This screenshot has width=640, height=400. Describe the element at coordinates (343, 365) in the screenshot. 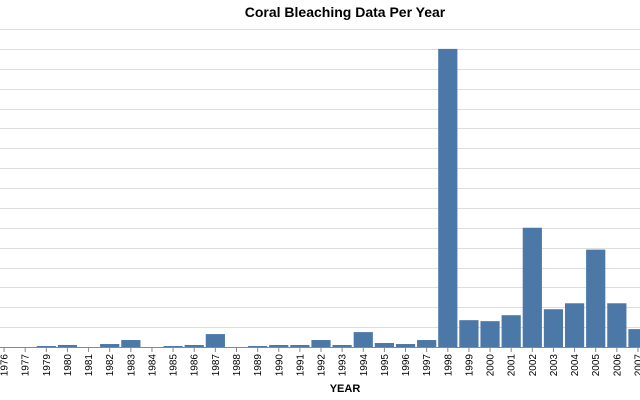

I see `x-tick-label-1993: 1993` at that location.